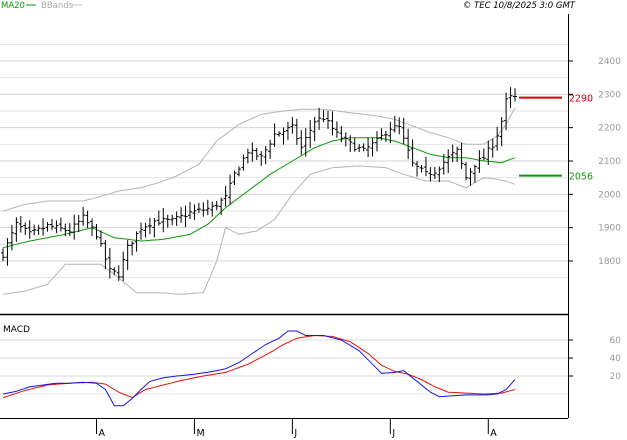 The width and height of the screenshot is (627, 440). I want to click on price-tick-label: 1900, so click(609, 229).